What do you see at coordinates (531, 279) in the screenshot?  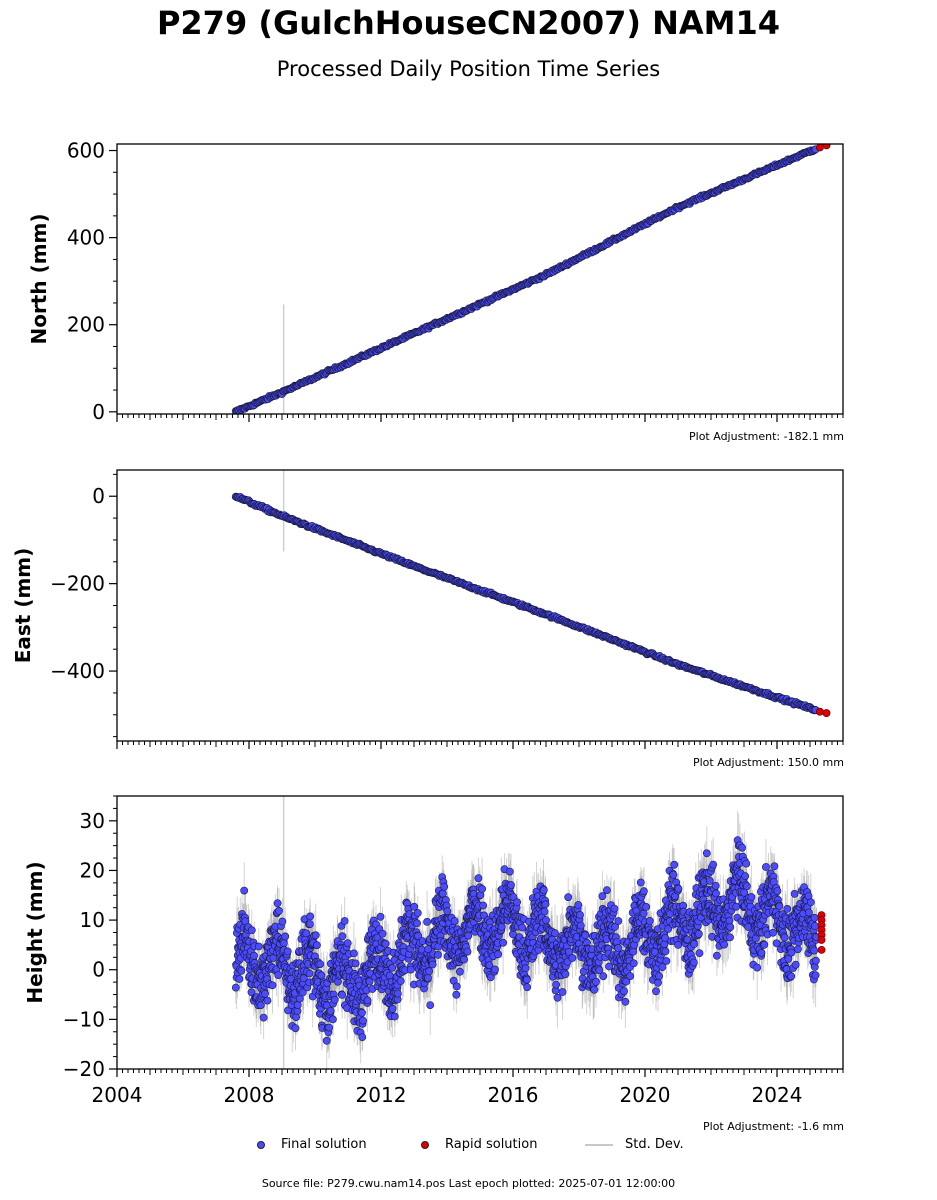 I see `north-data` at bounding box center [531, 279].